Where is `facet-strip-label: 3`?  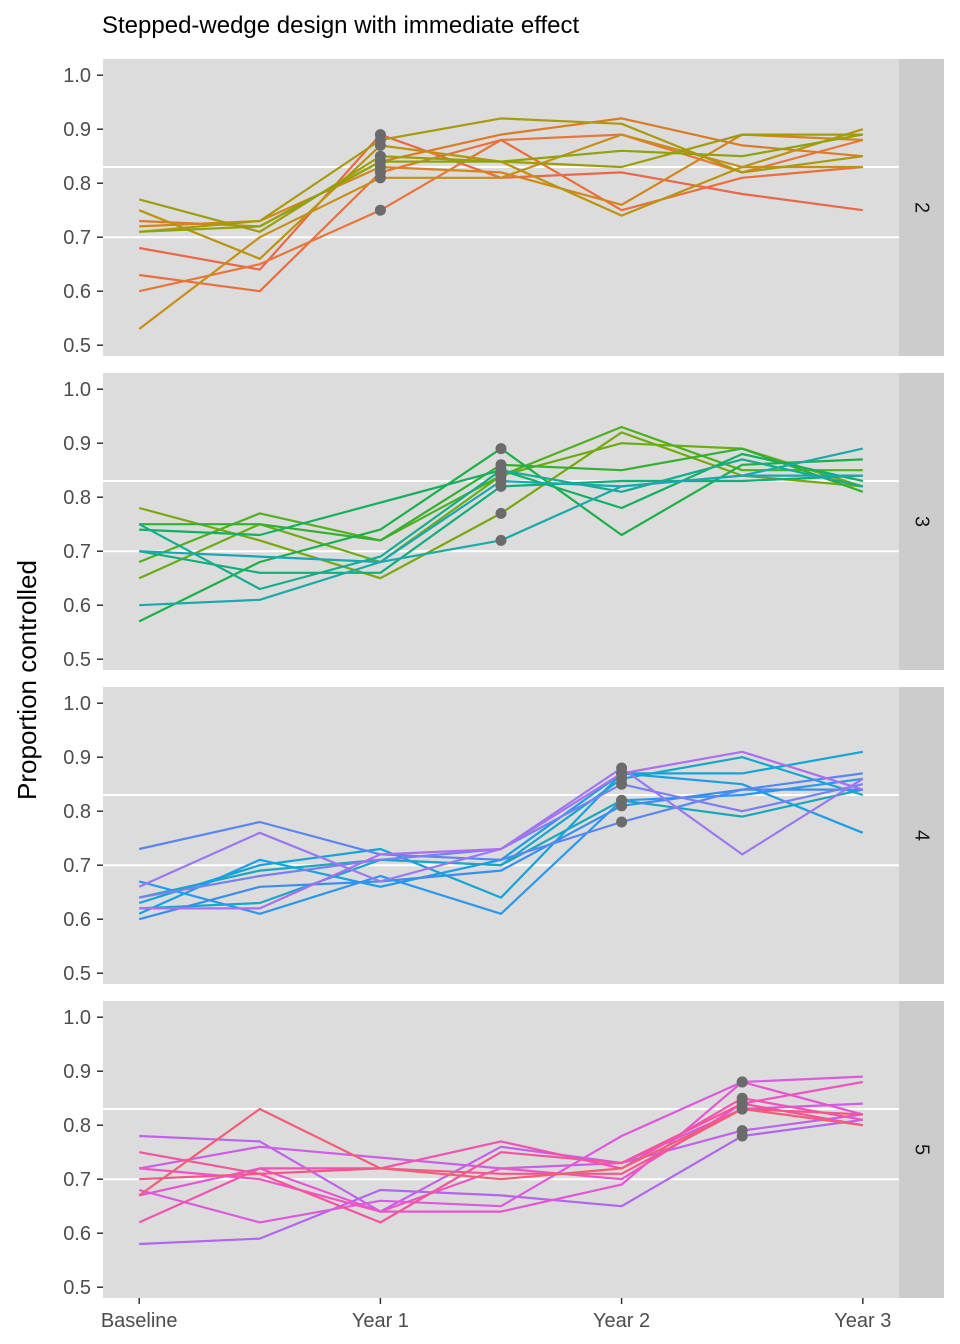 facet-strip-label: 3 is located at coordinates (922, 521).